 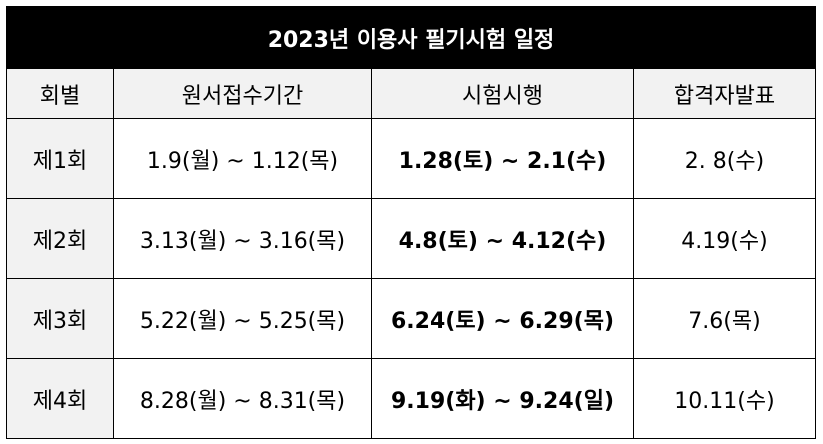 I want to click on table-cell: 제4회, so click(x=60, y=398).